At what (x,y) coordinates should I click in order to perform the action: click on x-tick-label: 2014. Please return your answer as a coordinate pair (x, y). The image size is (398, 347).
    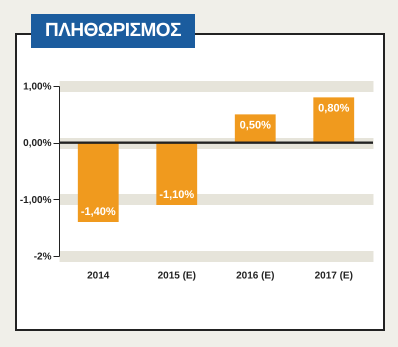
    Looking at the image, I should click on (98, 276).